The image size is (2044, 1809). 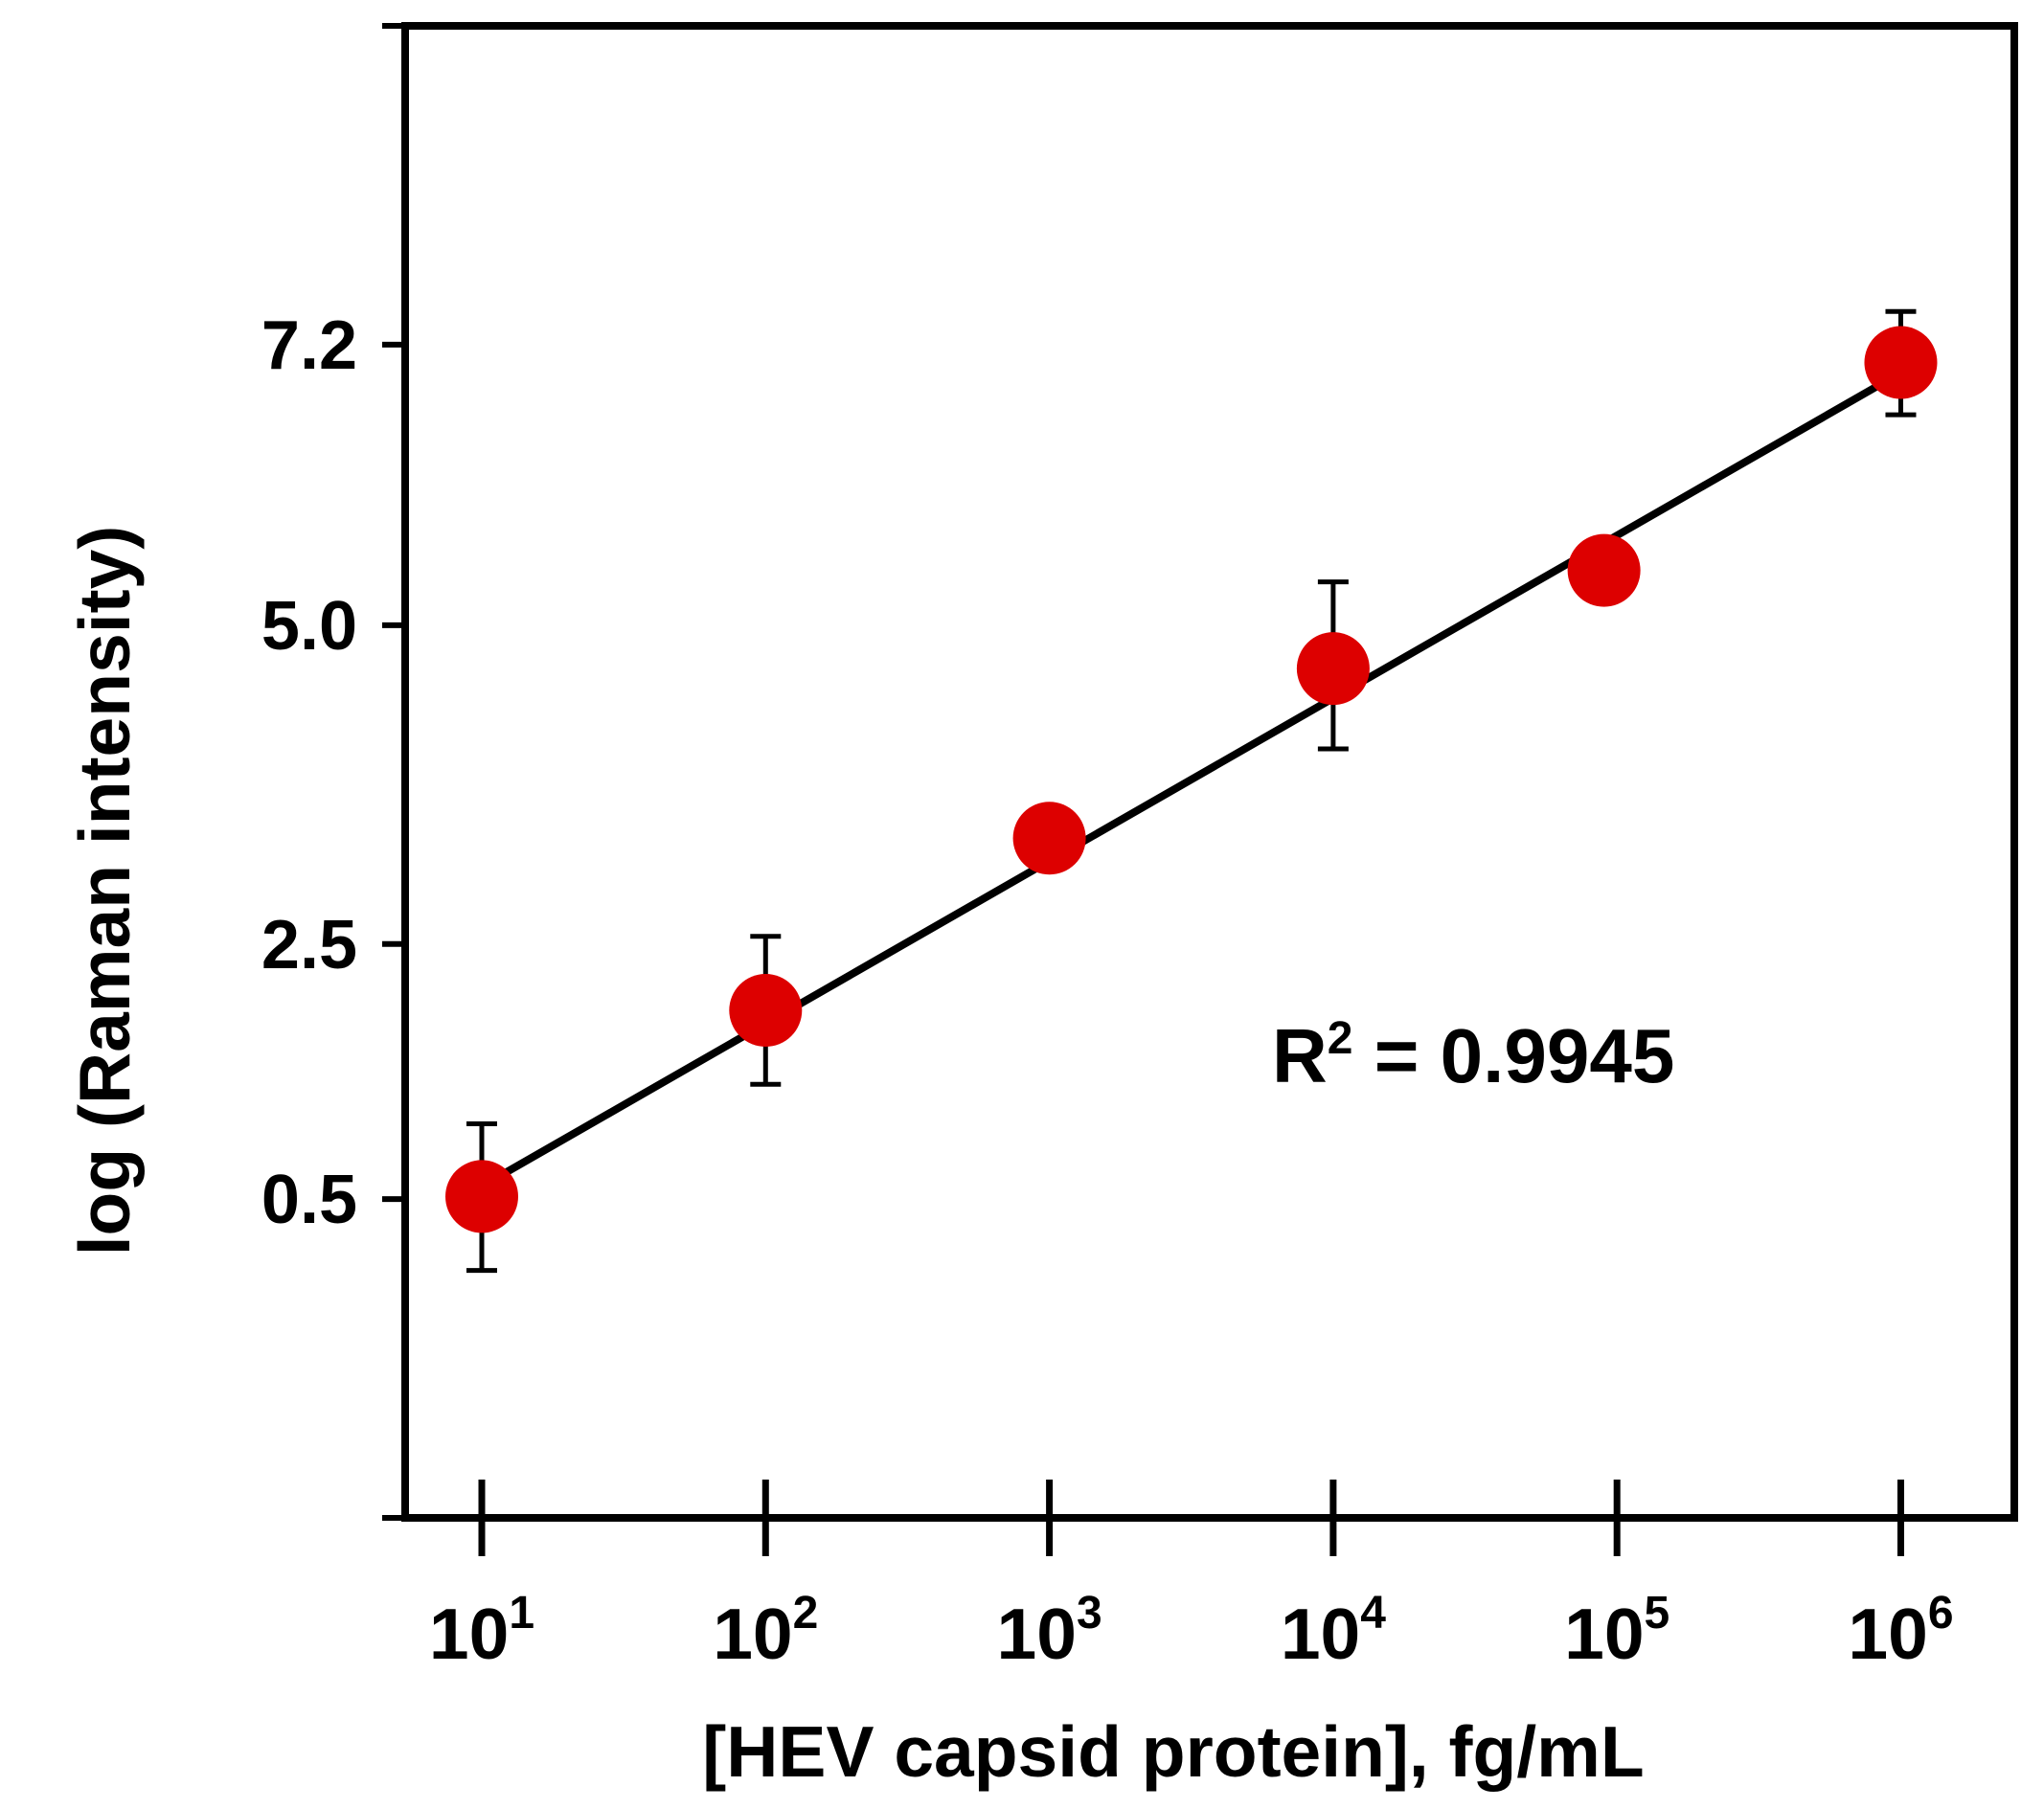 I want to click on x-tick-label: 10³, so click(x=1050, y=1631).